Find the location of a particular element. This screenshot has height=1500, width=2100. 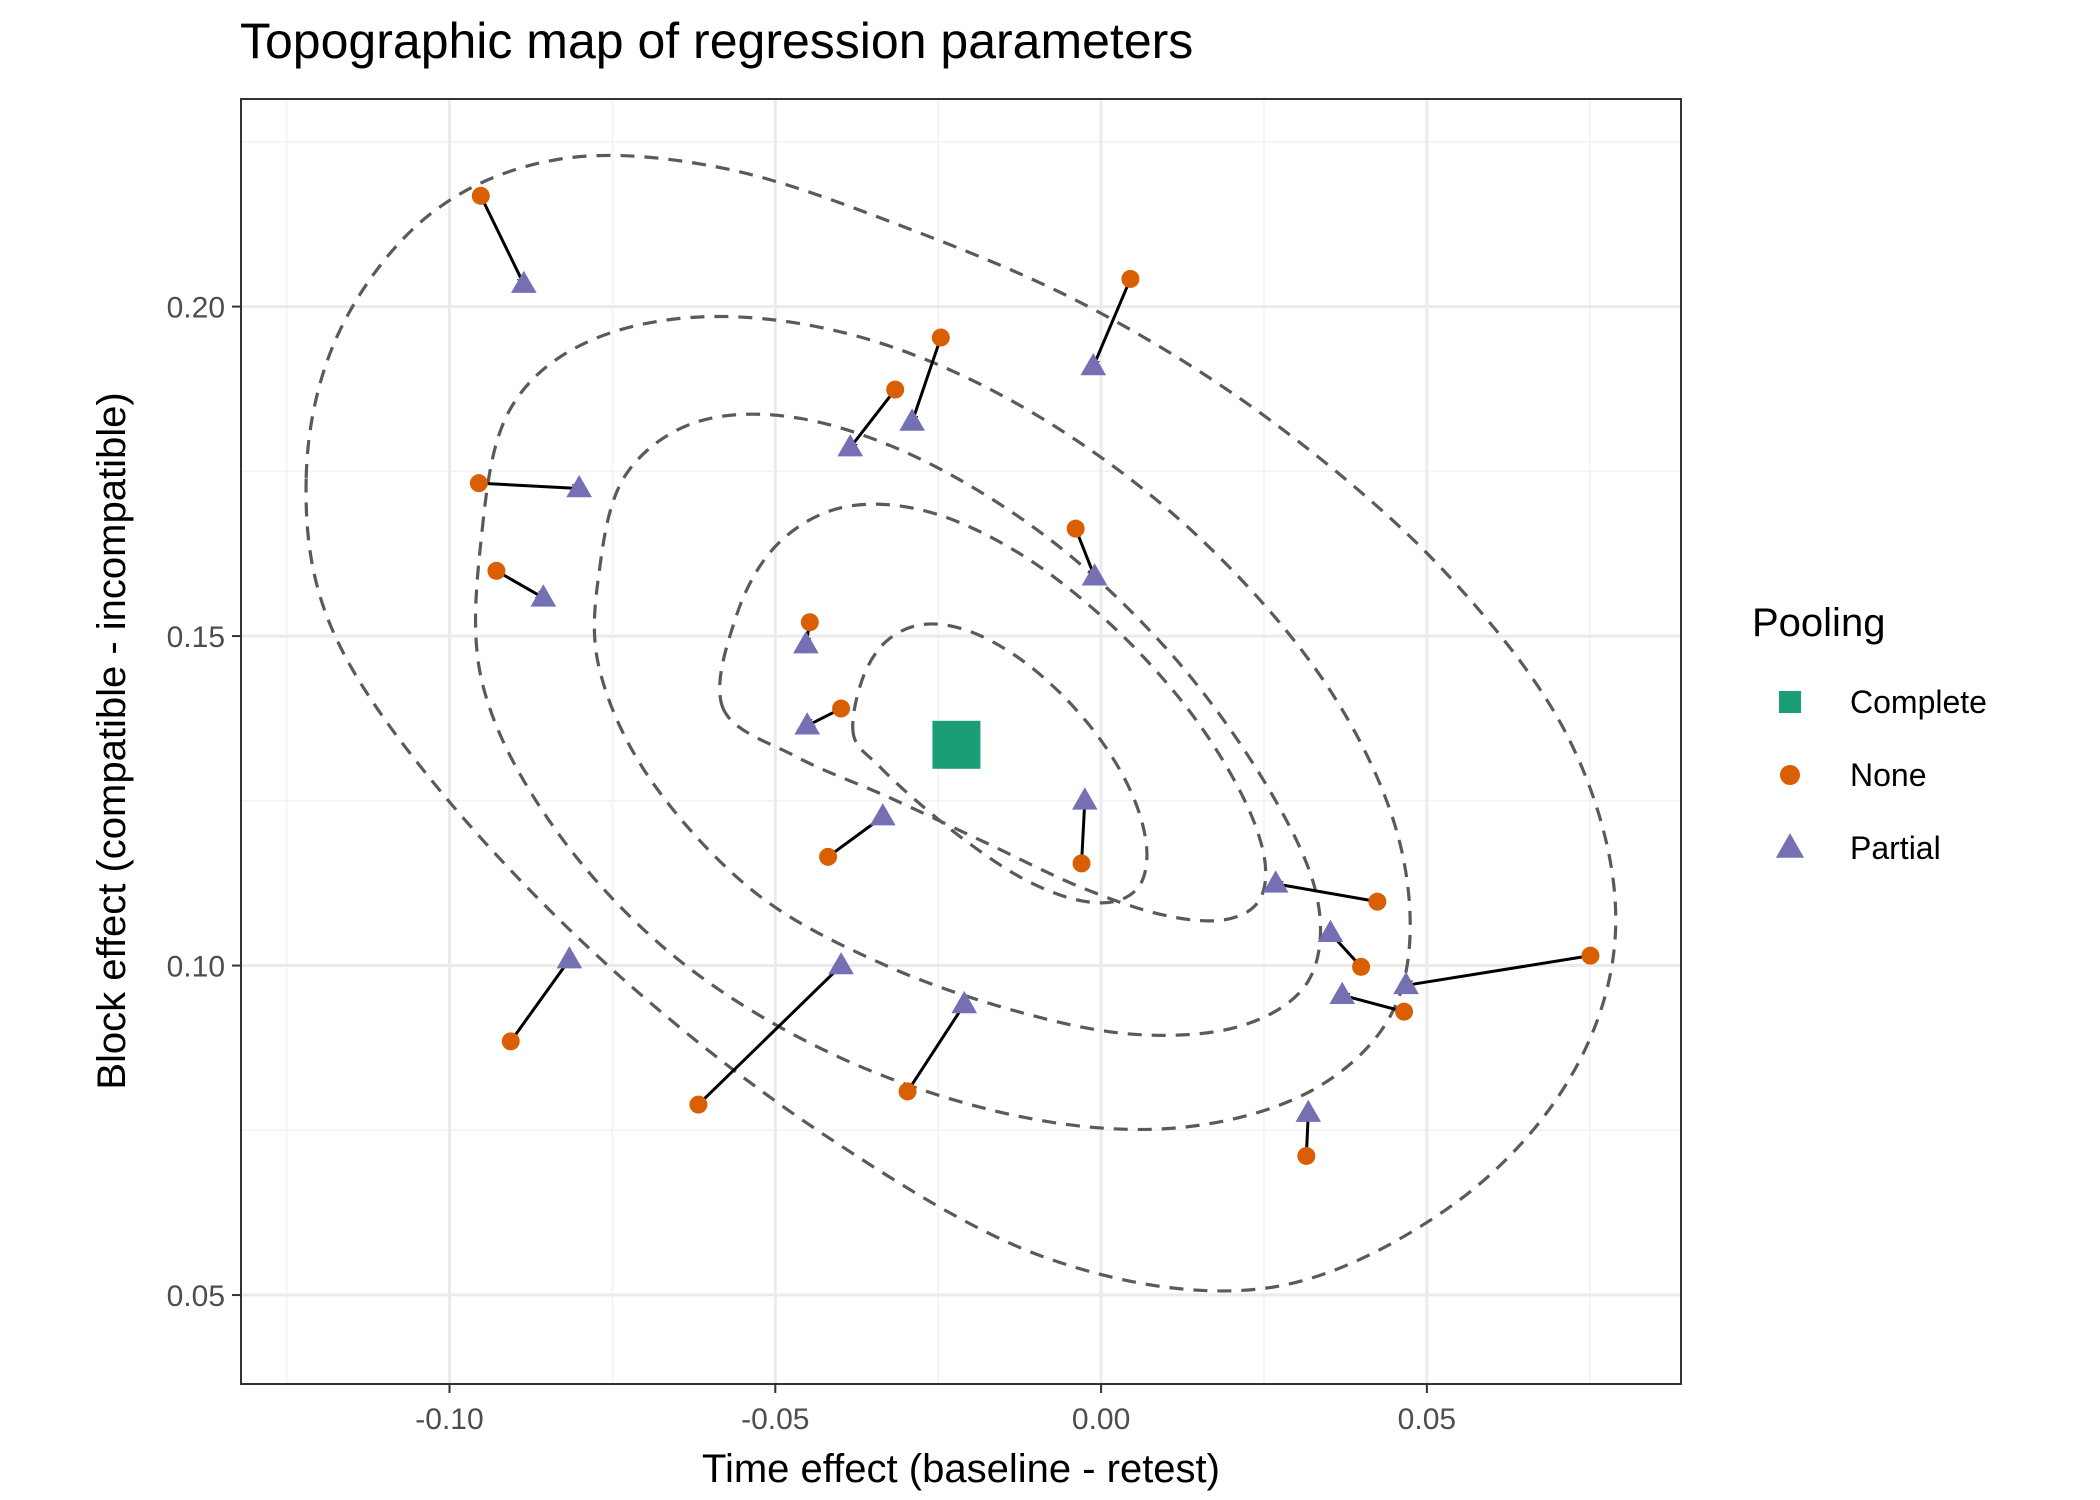

x-axis-title: Time effect (baseline - retest) is located at coordinates (961, 1469).